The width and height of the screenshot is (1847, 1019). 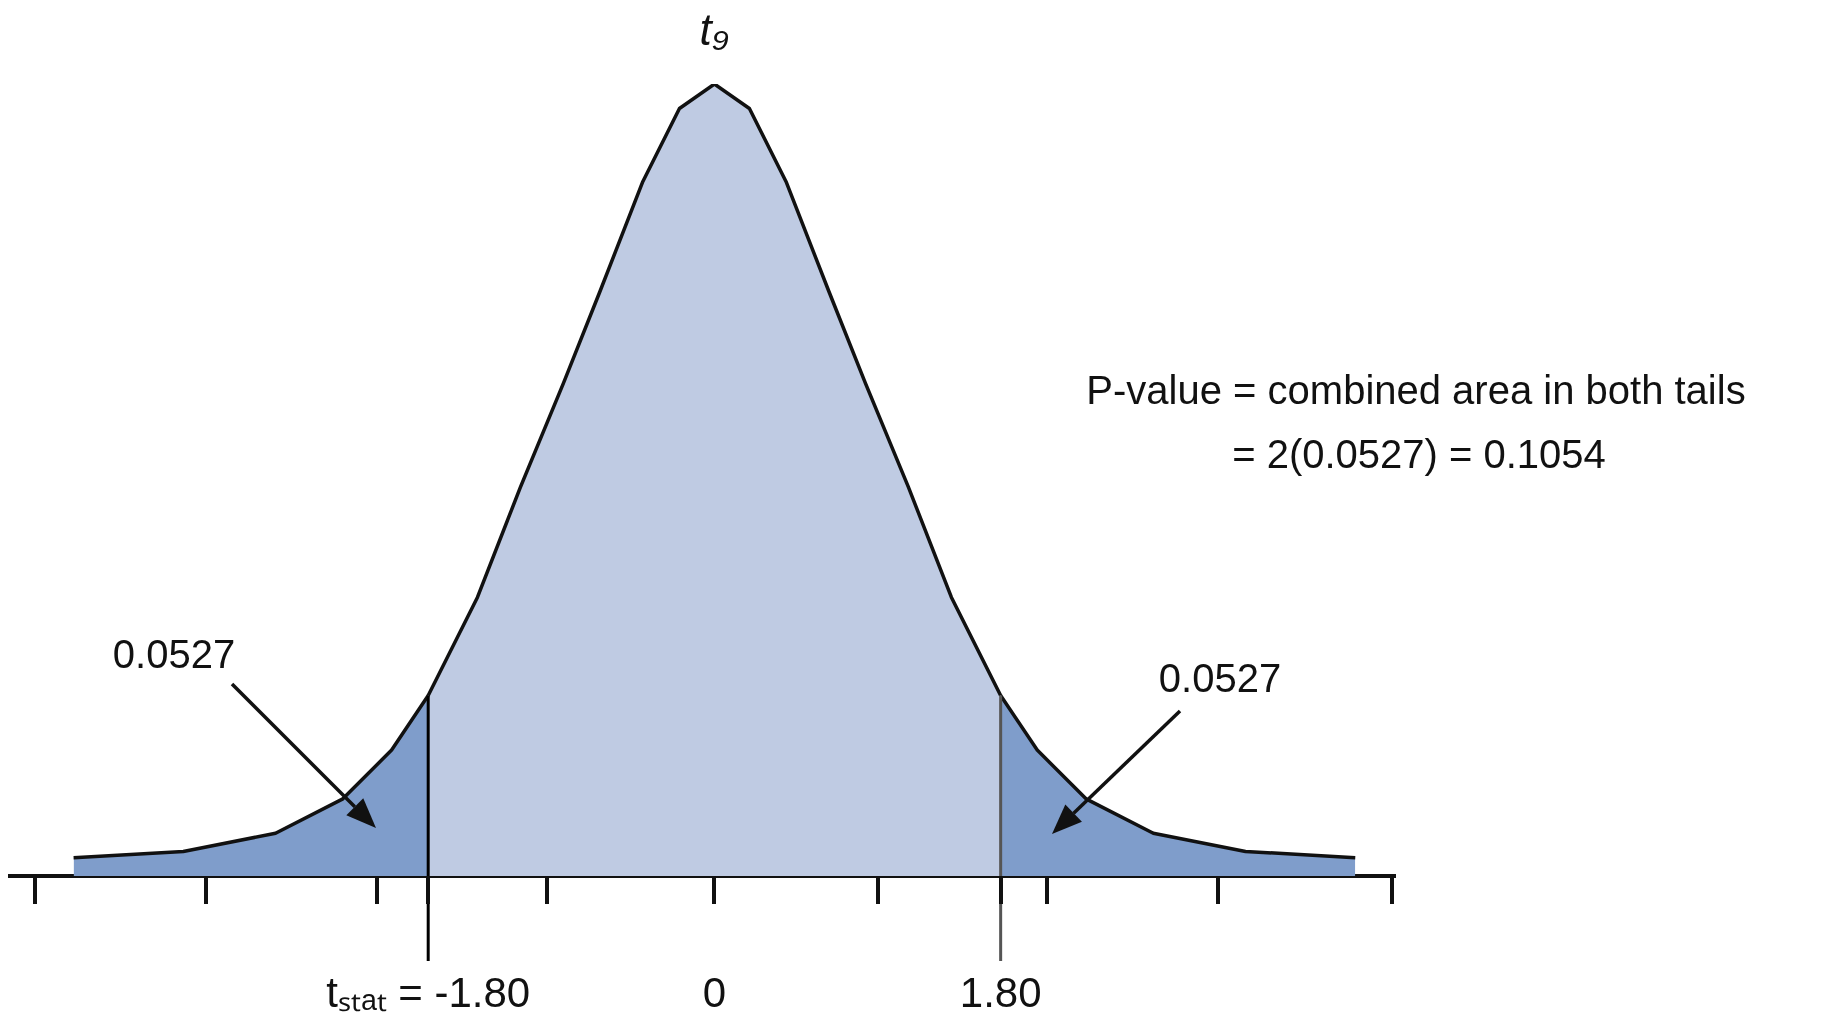 I want to click on chart-title: t₉, so click(x=714, y=29).